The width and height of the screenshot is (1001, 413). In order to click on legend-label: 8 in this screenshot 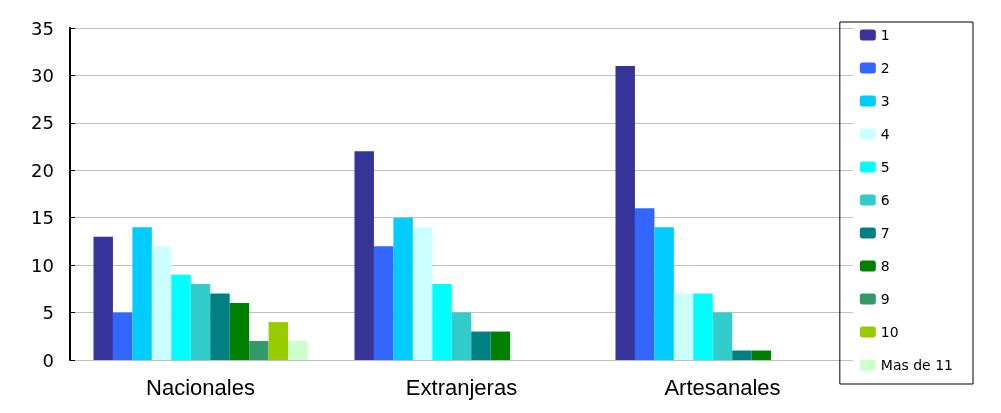, I will do `click(885, 266)`.